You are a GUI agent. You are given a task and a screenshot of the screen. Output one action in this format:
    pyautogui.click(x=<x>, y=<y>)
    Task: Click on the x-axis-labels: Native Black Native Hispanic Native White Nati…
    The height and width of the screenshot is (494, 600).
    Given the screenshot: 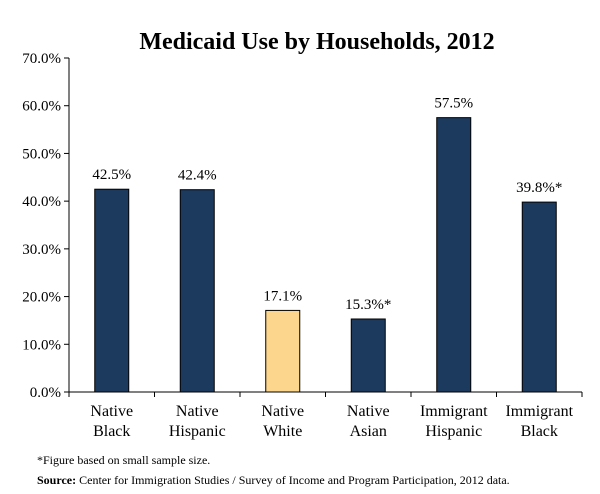 What is the action you would take?
    pyautogui.click(x=331, y=421)
    